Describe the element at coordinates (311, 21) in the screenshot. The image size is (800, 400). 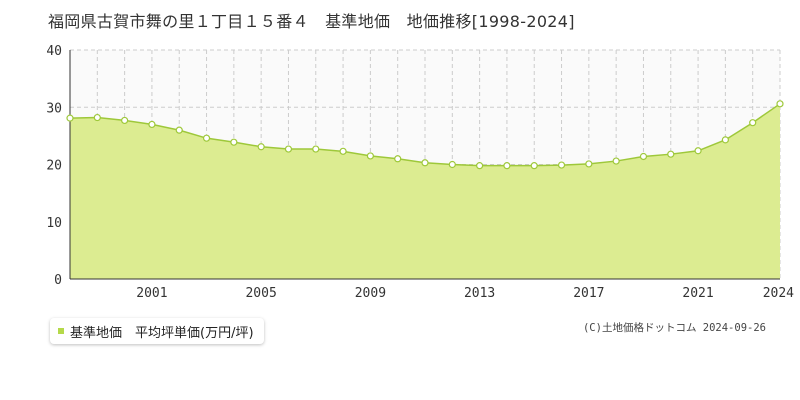
I see `chart-title: 福岡県古賀市舞の里１丁目１５番４ 基準地価 地価推移[1998-2024]` at that location.